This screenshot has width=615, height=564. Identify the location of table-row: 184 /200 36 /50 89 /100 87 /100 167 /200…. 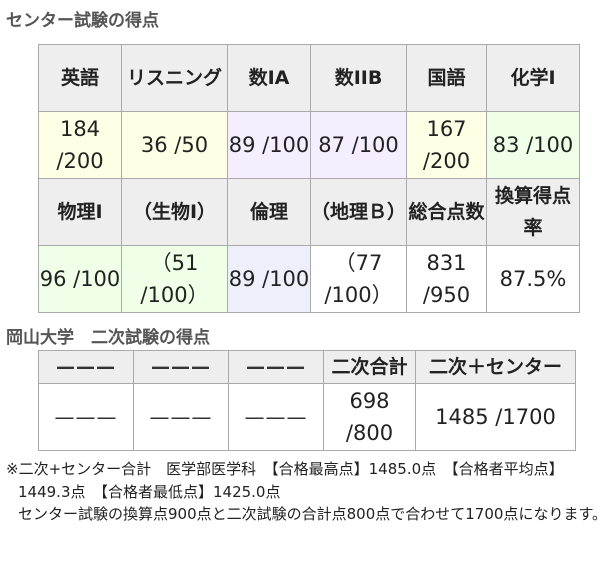
(309, 145).